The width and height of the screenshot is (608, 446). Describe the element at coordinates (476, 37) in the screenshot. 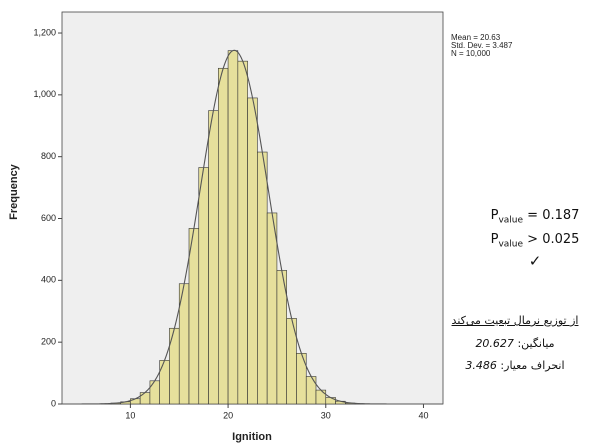

I see `stat-label: Mean = 20.63` at that location.